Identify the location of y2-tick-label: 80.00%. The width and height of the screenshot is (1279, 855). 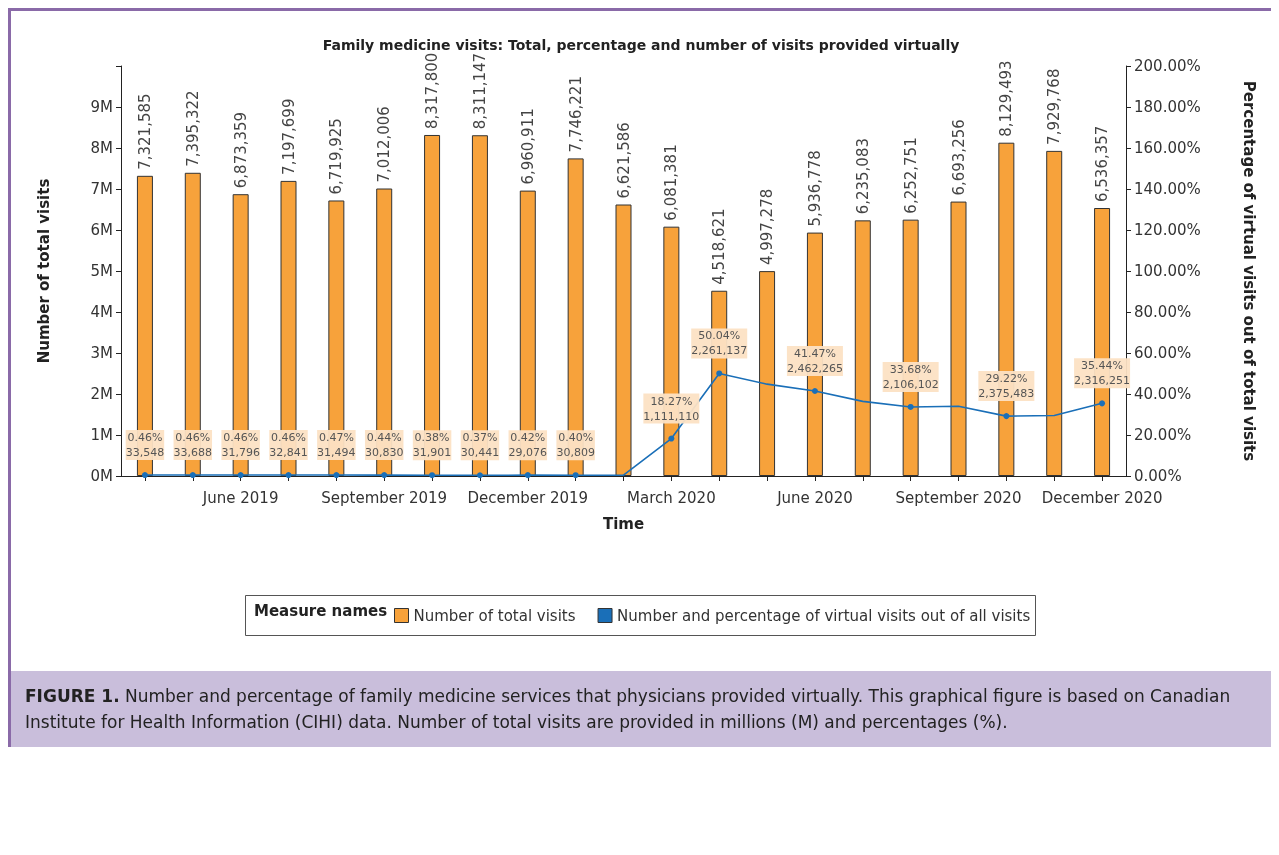
(1163, 312).